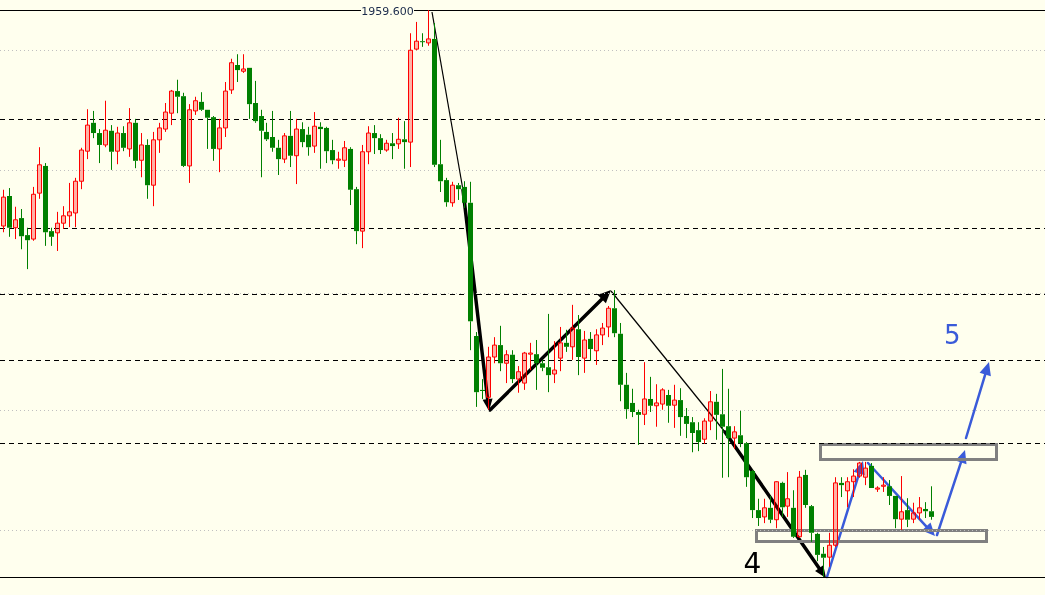 Image resolution: width=1045 pixels, height=595 pixels. I want to click on annotation: 1959.600, so click(387, 11).